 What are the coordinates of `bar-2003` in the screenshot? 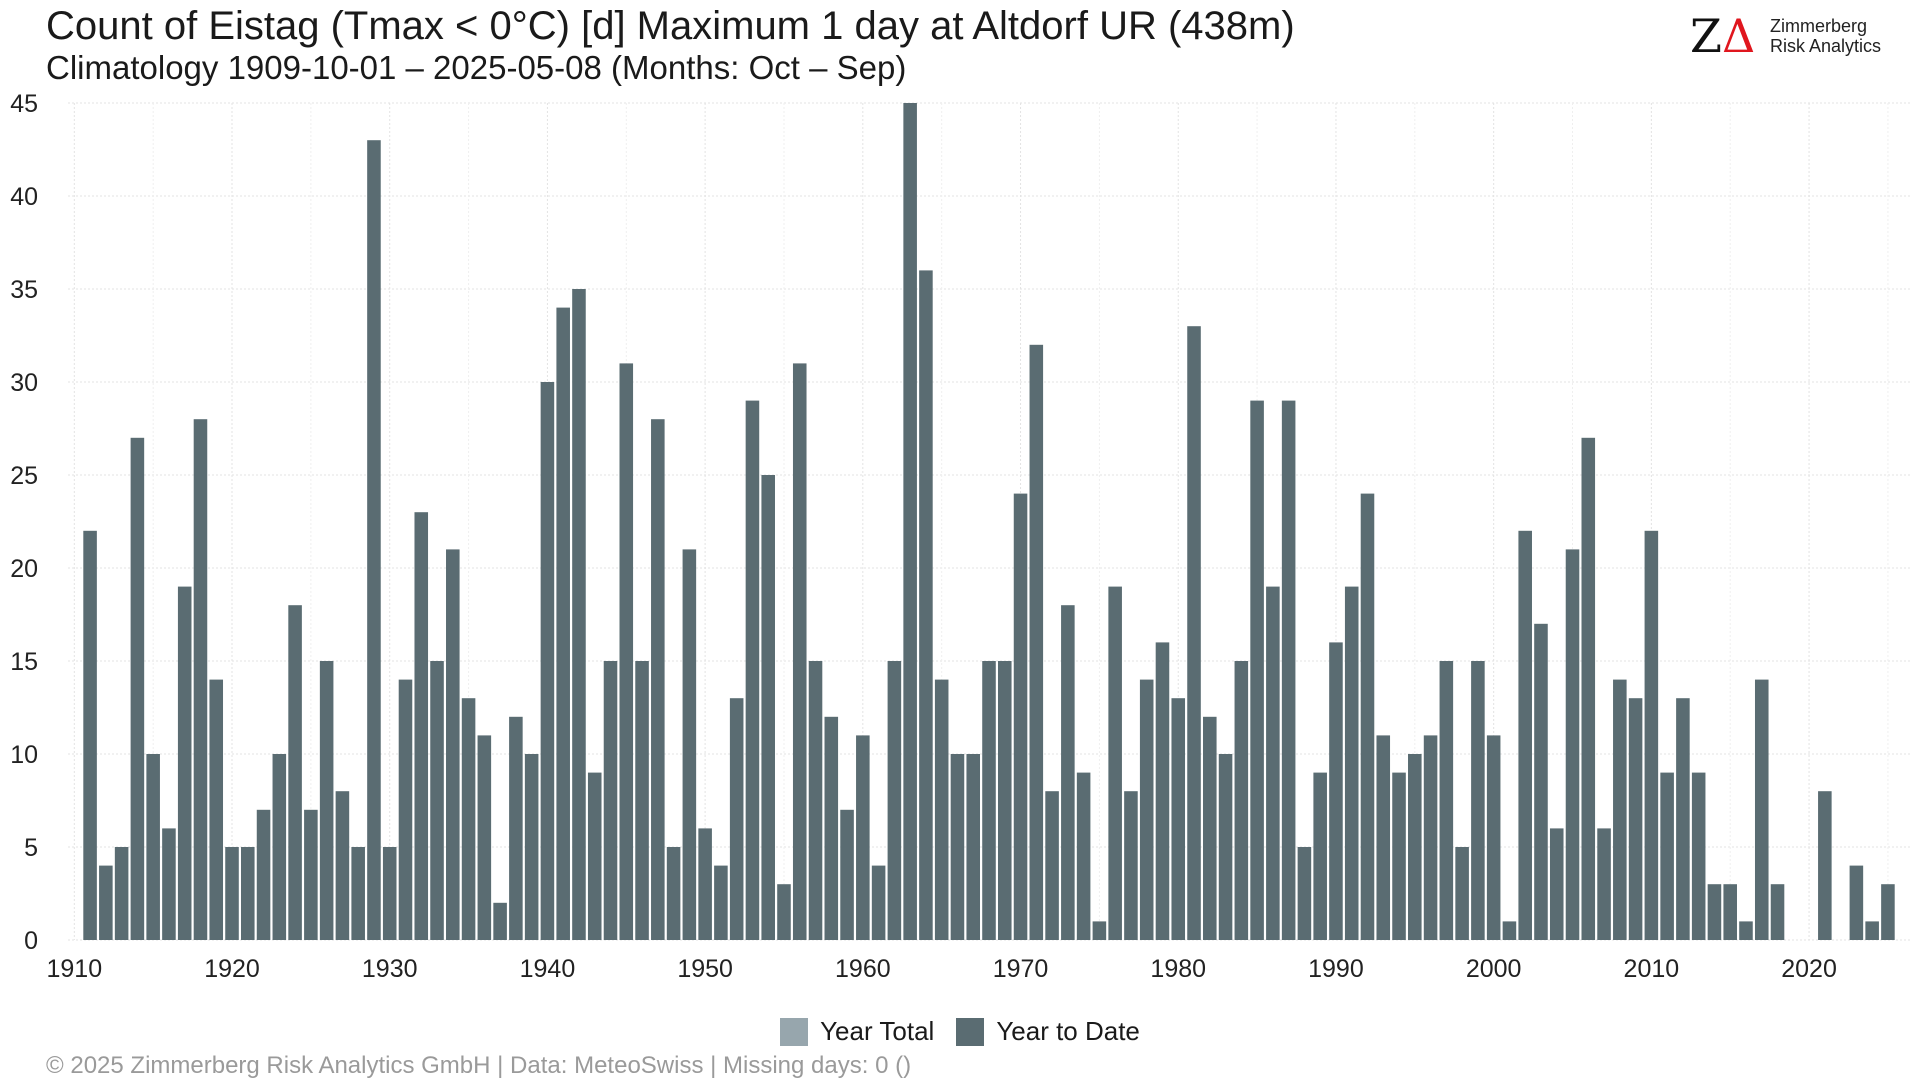 It's located at (1541, 781).